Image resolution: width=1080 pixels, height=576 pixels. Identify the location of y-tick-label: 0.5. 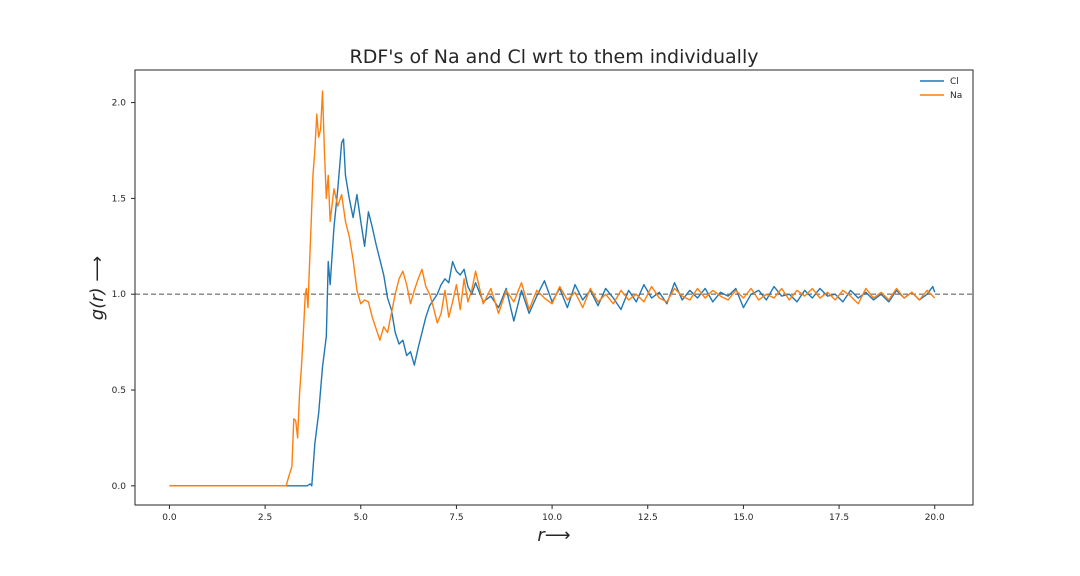
(119, 391).